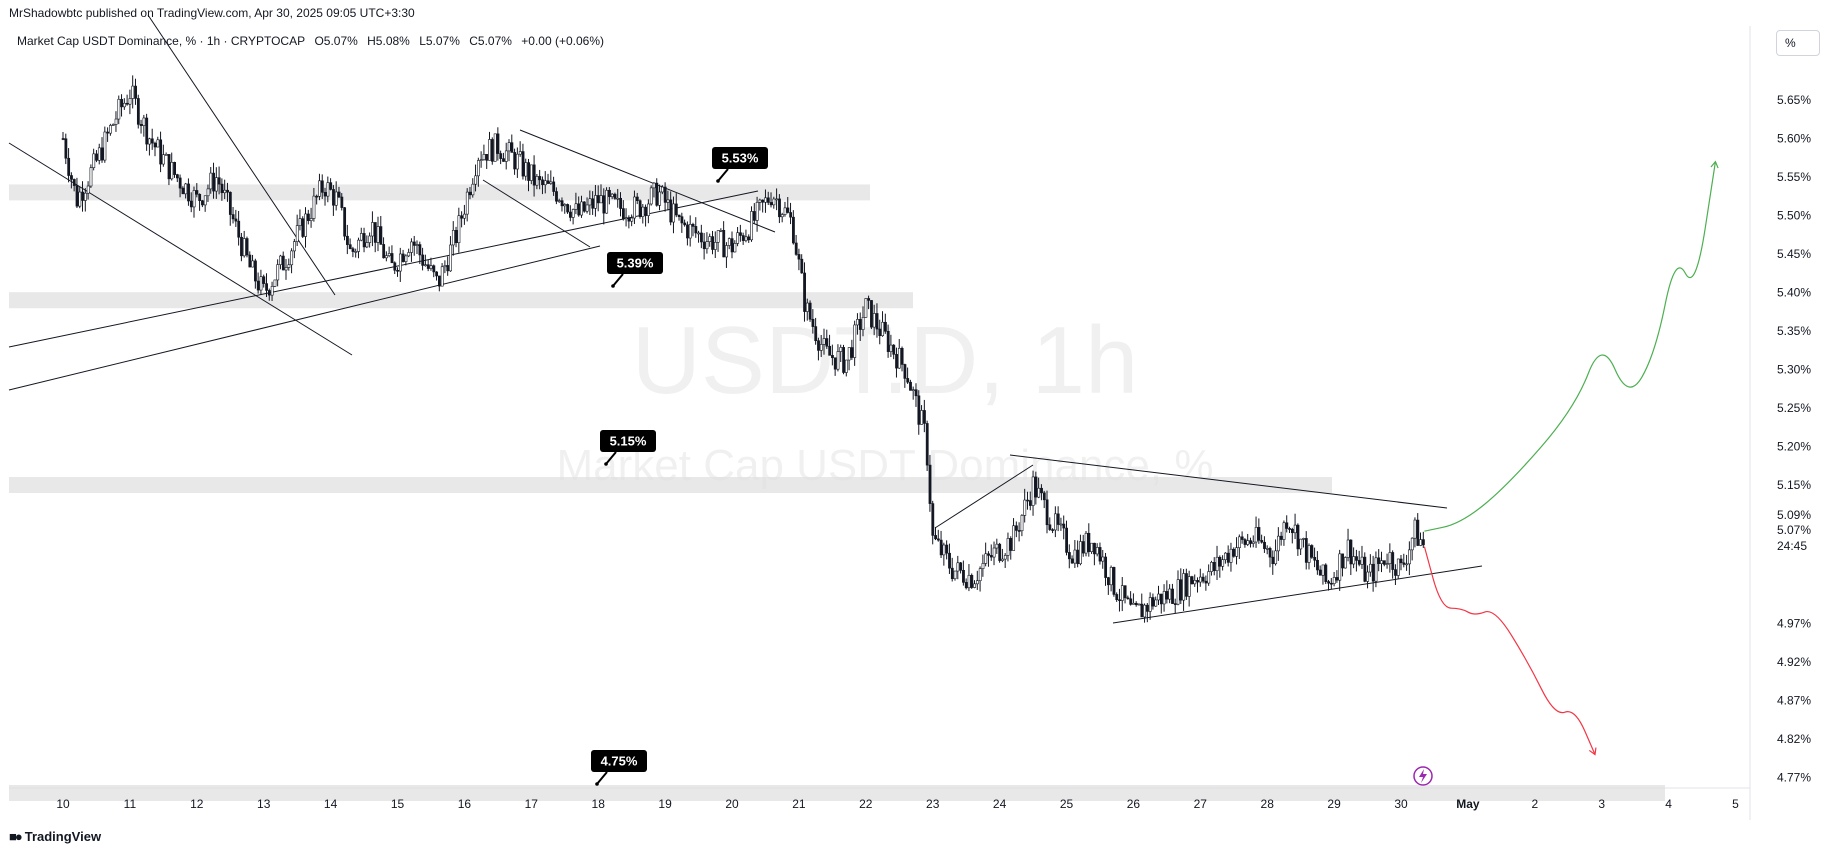  What do you see at coordinates (1798, 43) in the screenshot?
I see `percent-scale-button: %` at bounding box center [1798, 43].